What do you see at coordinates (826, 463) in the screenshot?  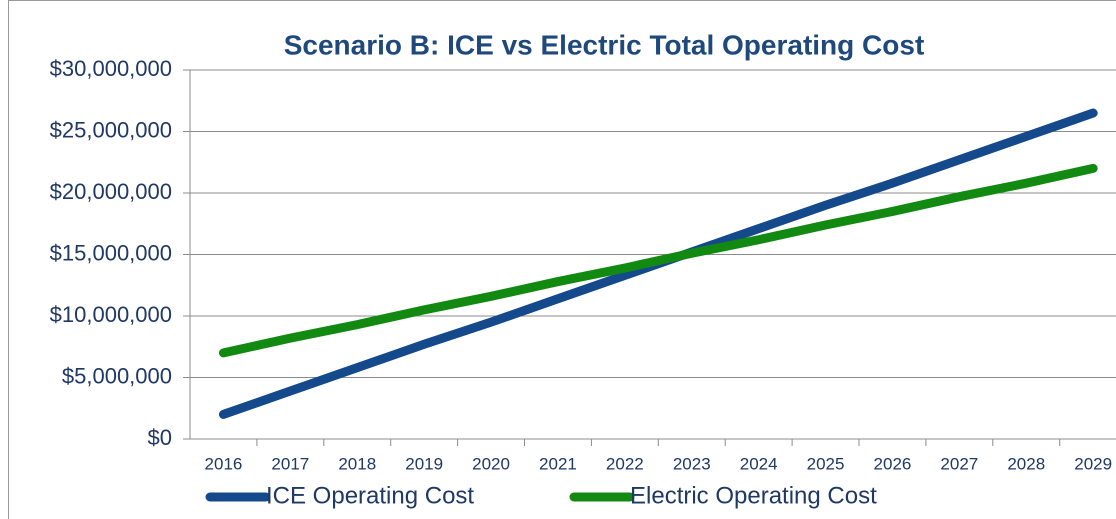 I see `x-tick-label: 2025` at bounding box center [826, 463].